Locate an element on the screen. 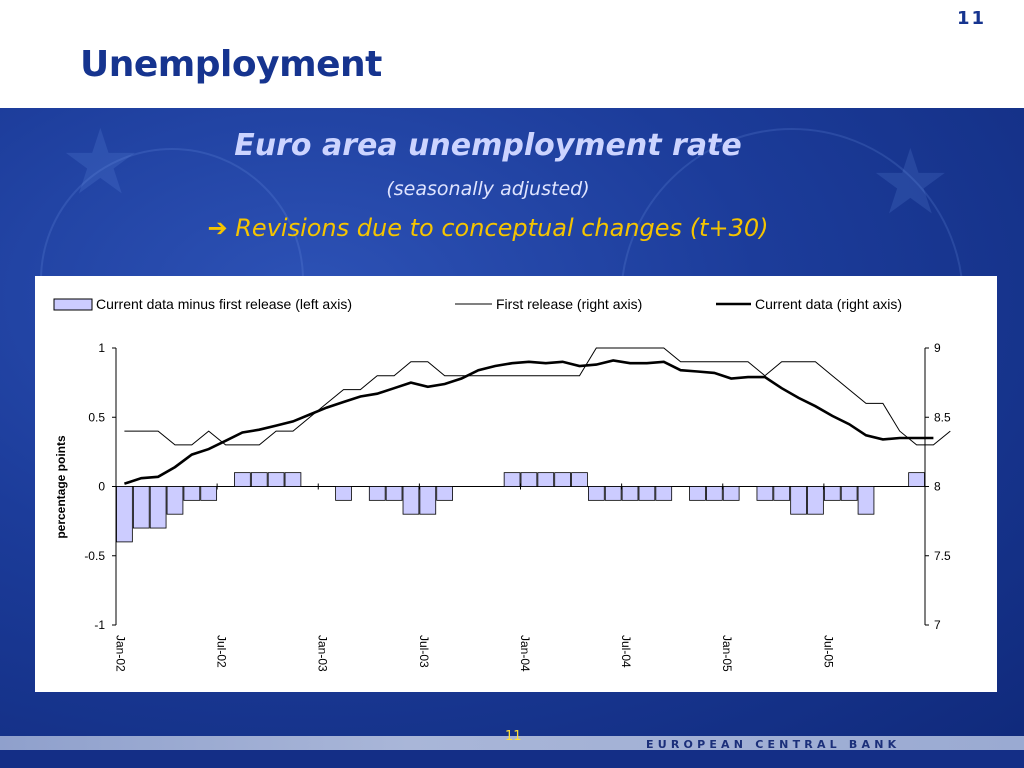  x-tick-label: Jul-02 is located at coordinates (222, 651).